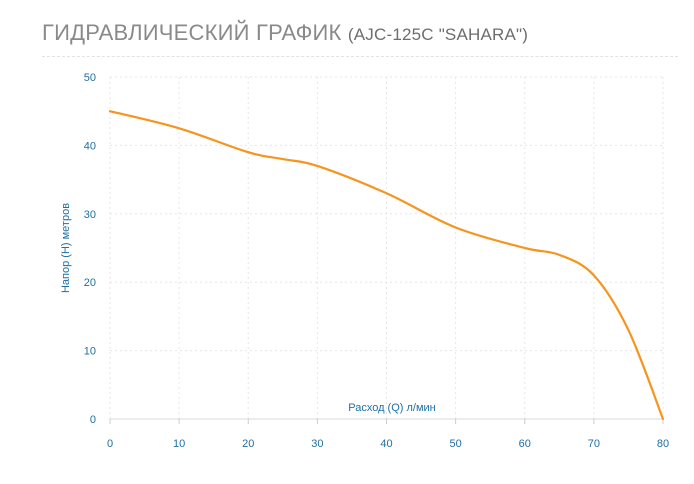 This screenshot has height=484, width=694. What do you see at coordinates (438, 34) in the screenshot?
I see `chart-title-model: (AJC-125C "SAHARA")` at bounding box center [438, 34].